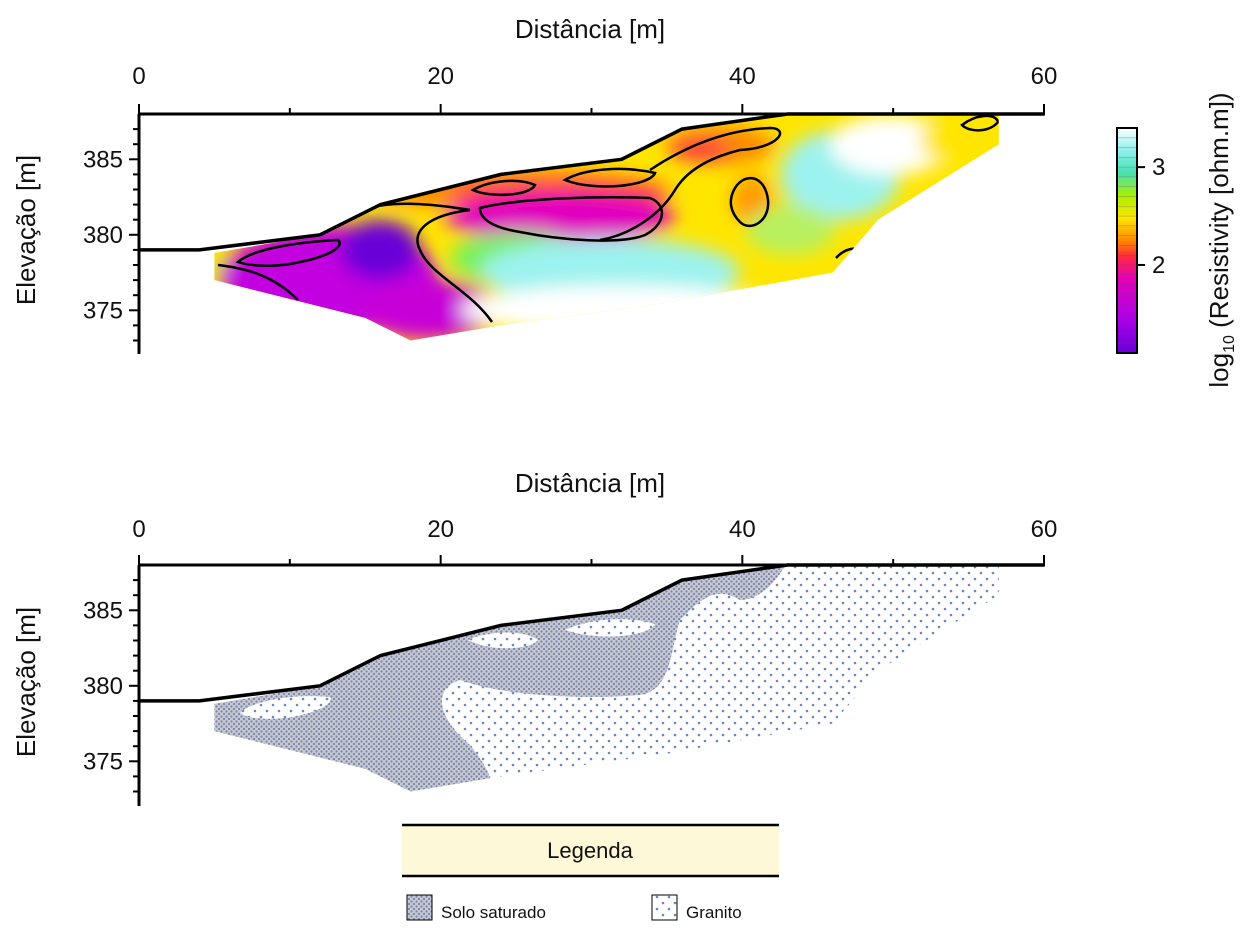 This screenshot has height=931, width=1244. I want to click on x-axis-title-bottom: Distância [m], so click(590, 483).